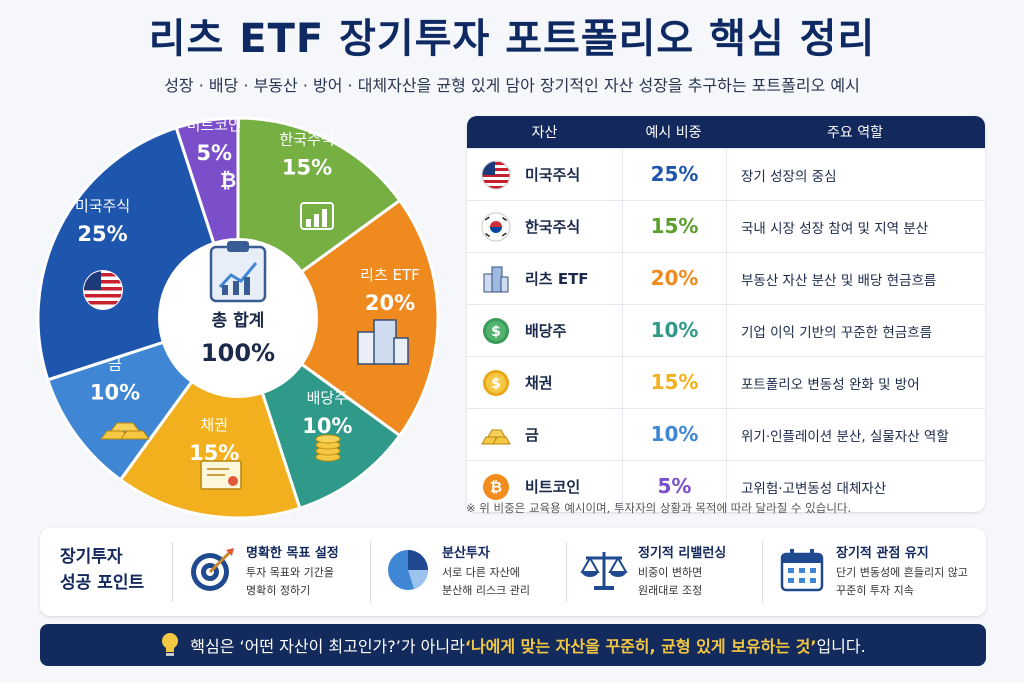 This screenshot has height=683, width=1024. Describe the element at coordinates (221, 475) in the screenshot. I see `certificate-icon` at that location.